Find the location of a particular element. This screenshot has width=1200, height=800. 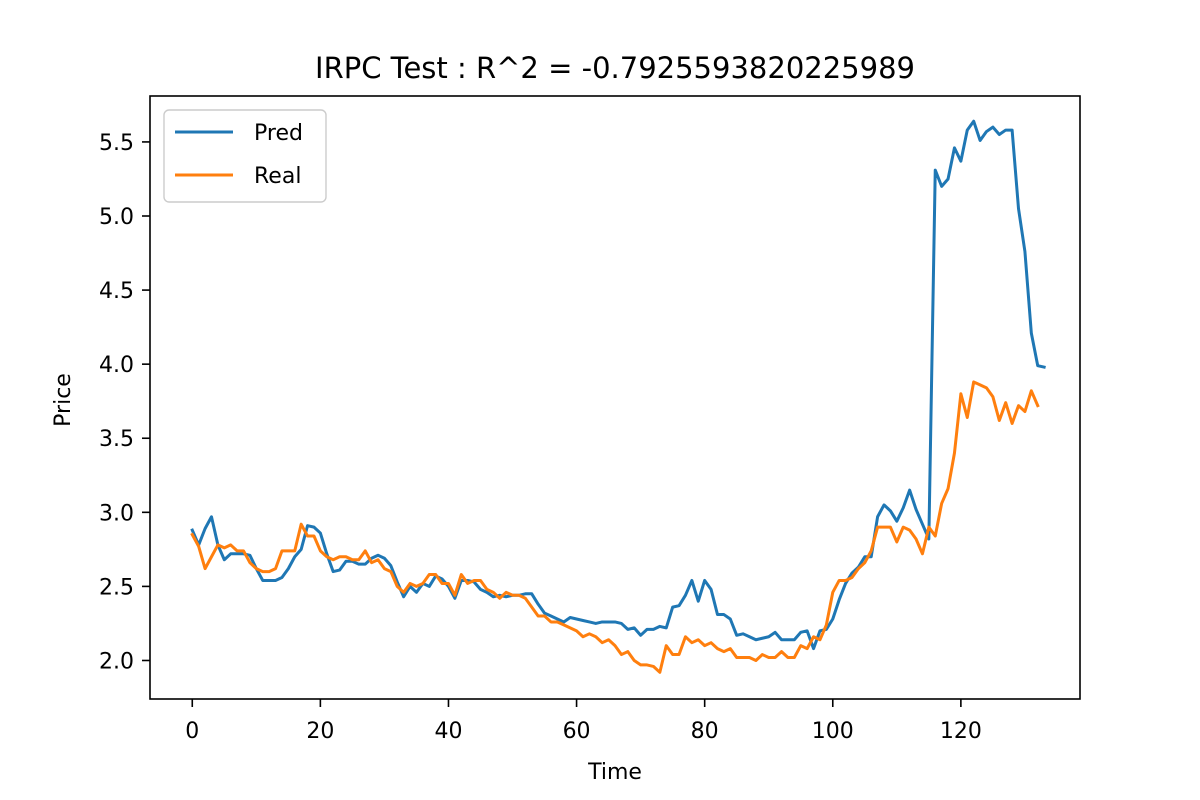

x-tick-label: 40 is located at coordinates (448, 731).